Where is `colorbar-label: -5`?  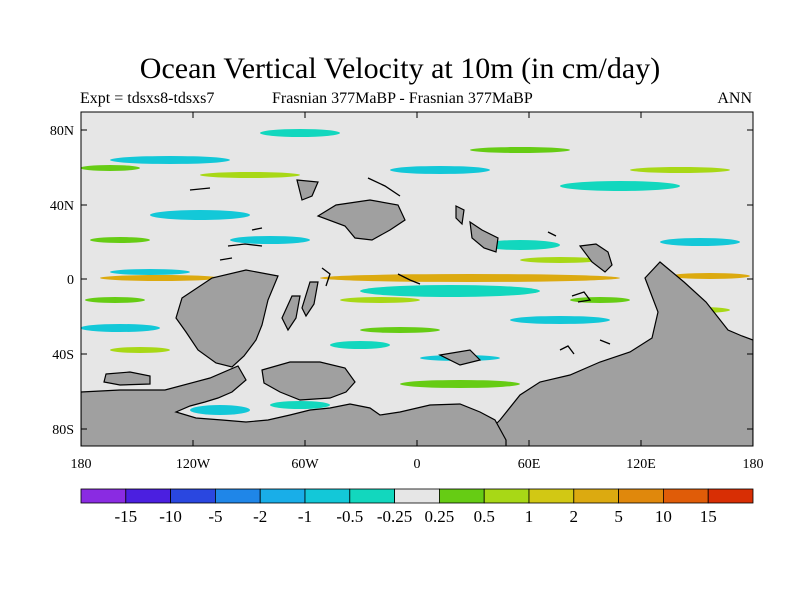 colorbar-label: -5 is located at coordinates (215, 516).